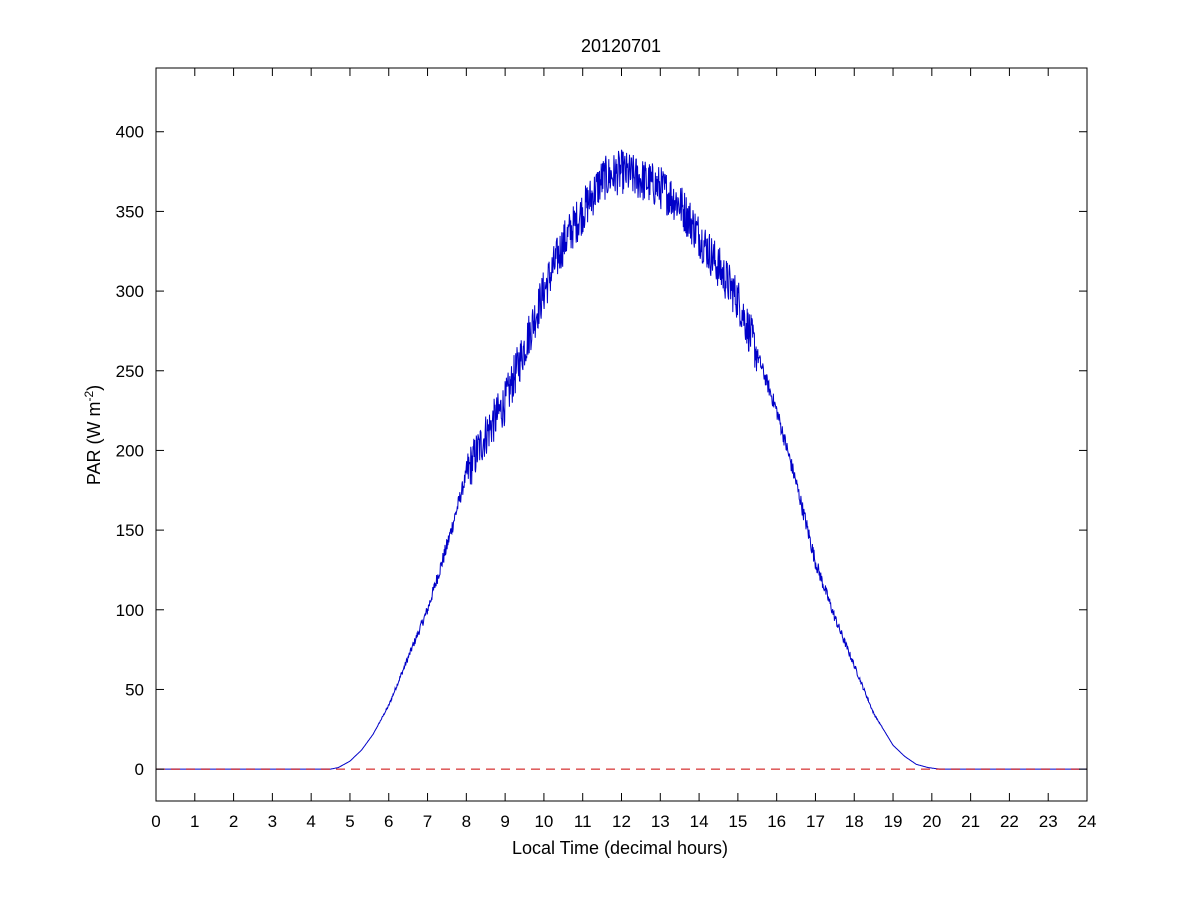 Image resolution: width=1201 pixels, height=900 pixels. Describe the element at coordinates (349, 821) in the screenshot. I see `x-tick-label: 5` at that location.